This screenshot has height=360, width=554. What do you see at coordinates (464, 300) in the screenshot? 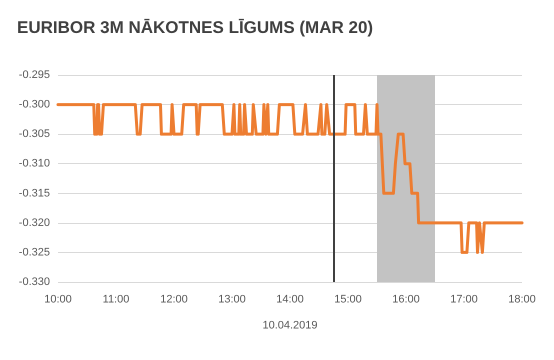
I see `x-tick-label: 17:00` at bounding box center [464, 300].